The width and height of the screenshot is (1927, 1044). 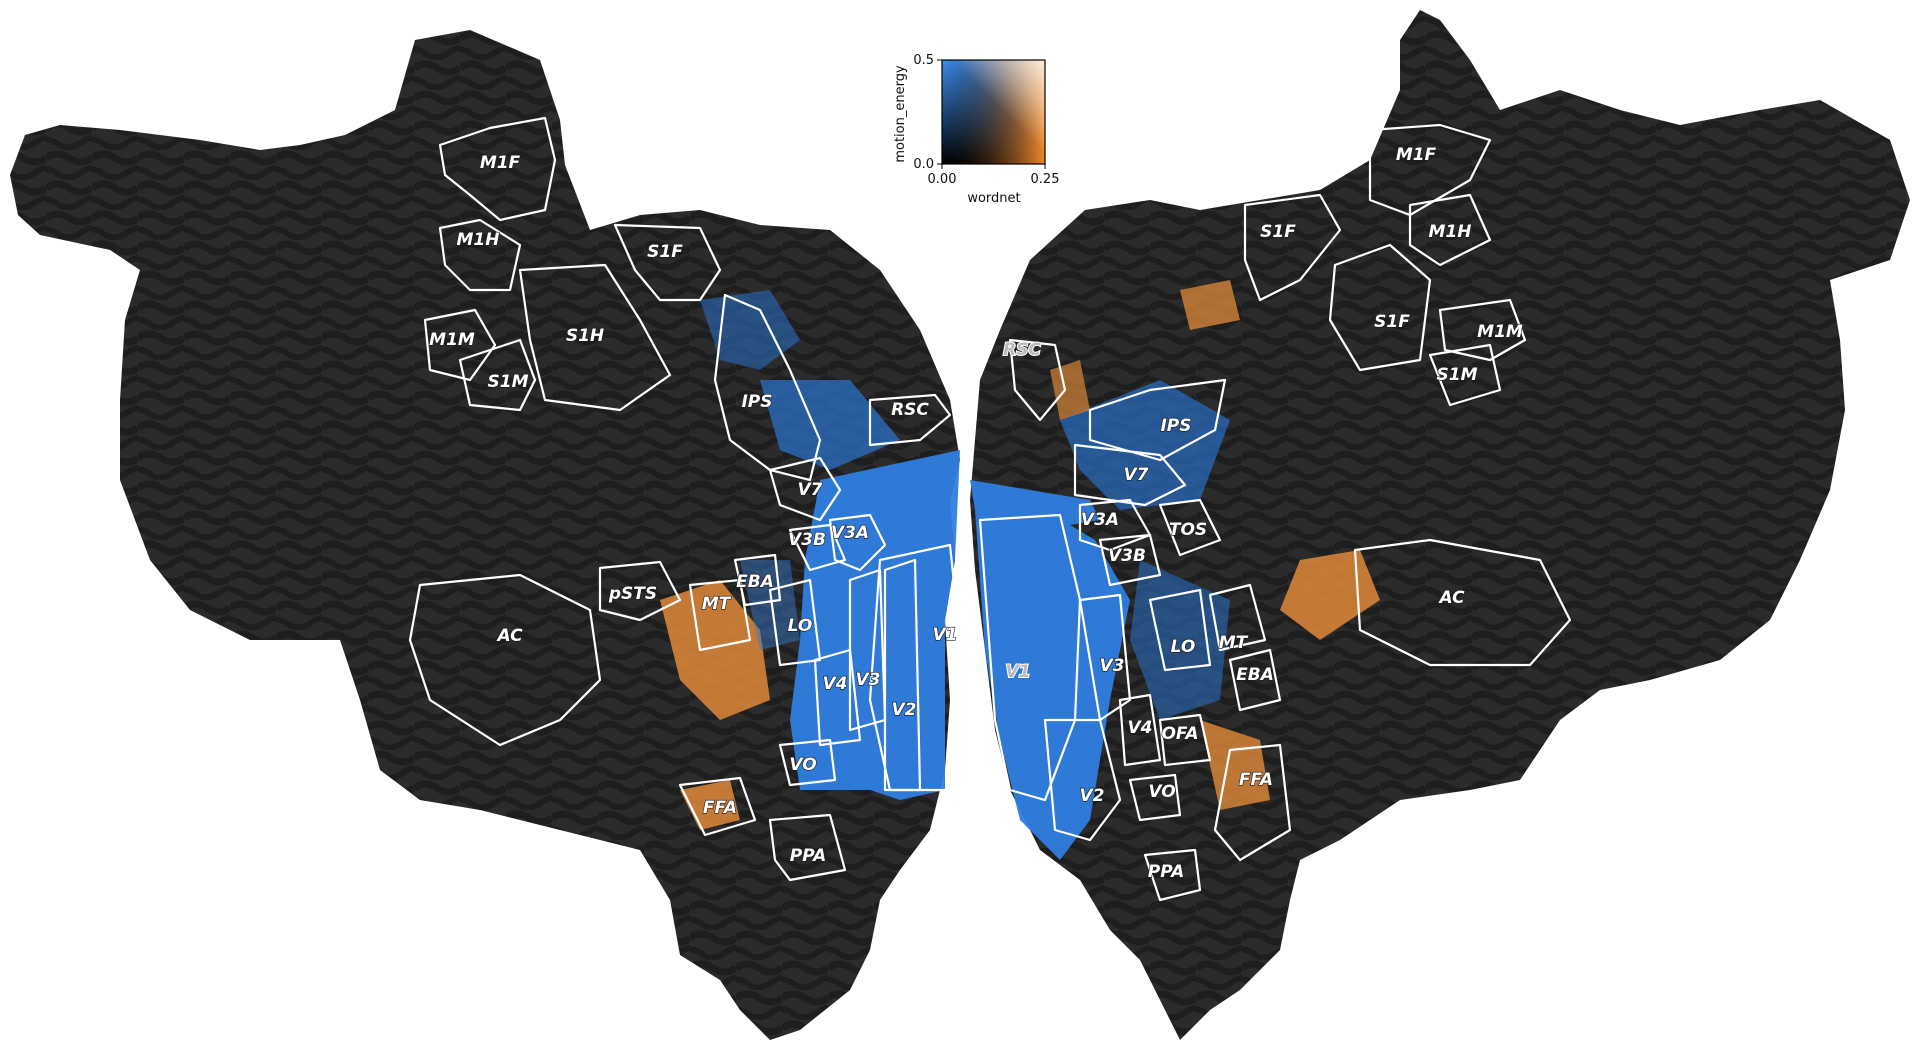 What do you see at coordinates (1392, 322) in the screenshot?
I see `label-r-S1F: S1F` at bounding box center [1392, 322].